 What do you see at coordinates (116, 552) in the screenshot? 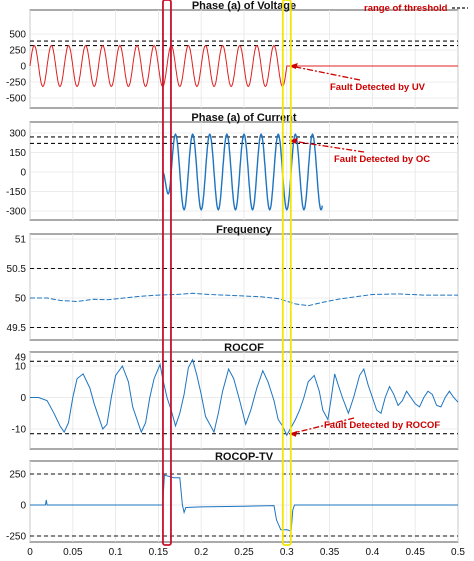
I see `x-tick-label: 0.1` at bounding box center [116, 552].